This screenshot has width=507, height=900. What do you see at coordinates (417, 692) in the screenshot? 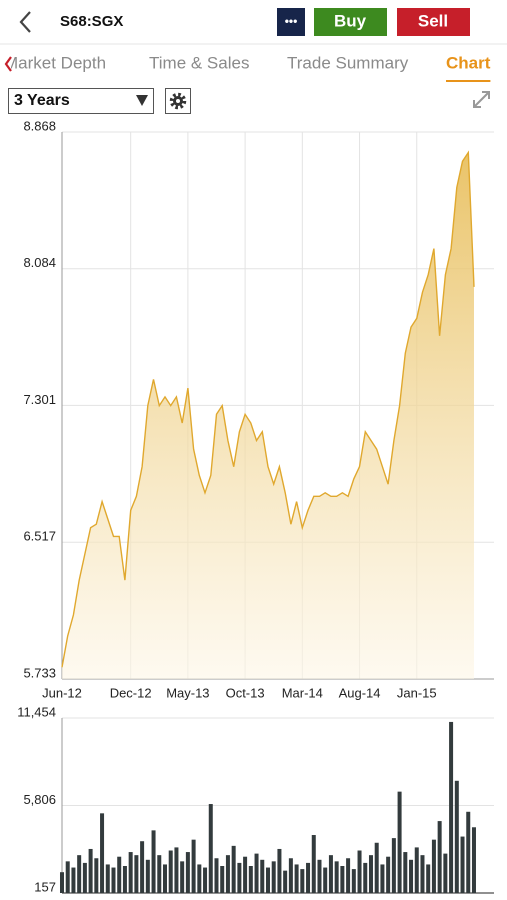
I see `x-tick-label: Jan-15` at bounding box center [417, 692].